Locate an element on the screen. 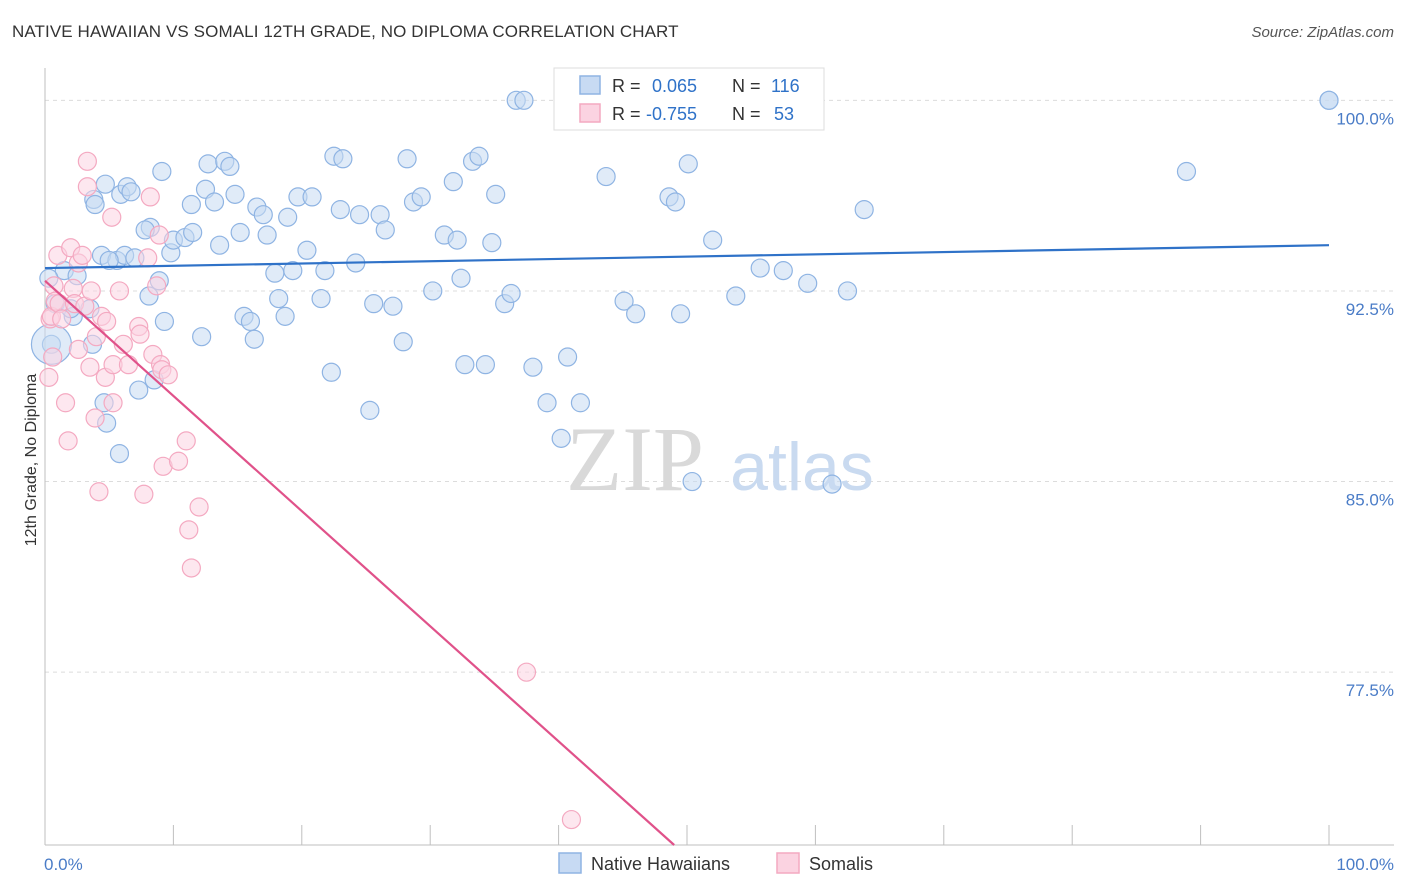  legend-n-value-1: 116 is located at coordinates (785, 86).